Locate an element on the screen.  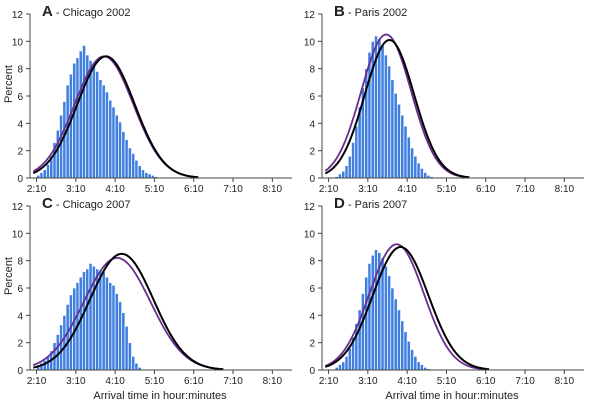
panel-title: A - Chicago 2002 is located at coordinates (86, 11).